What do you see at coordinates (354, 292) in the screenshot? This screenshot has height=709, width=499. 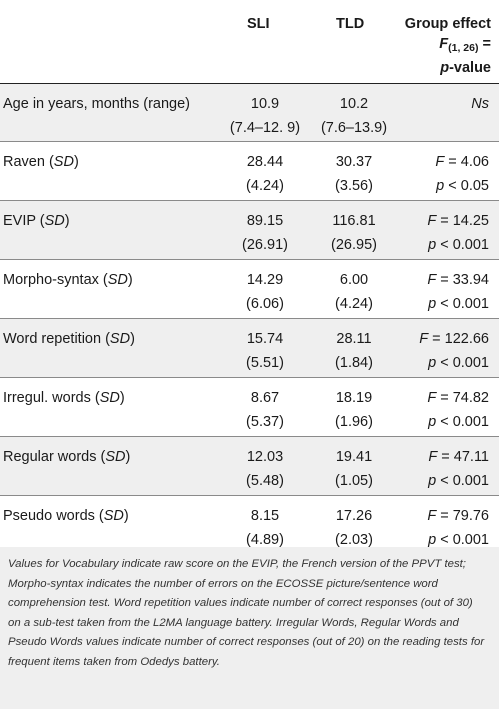 I see `cell-tld: 6.00 (4.24)` at bounding box center [354, 292].